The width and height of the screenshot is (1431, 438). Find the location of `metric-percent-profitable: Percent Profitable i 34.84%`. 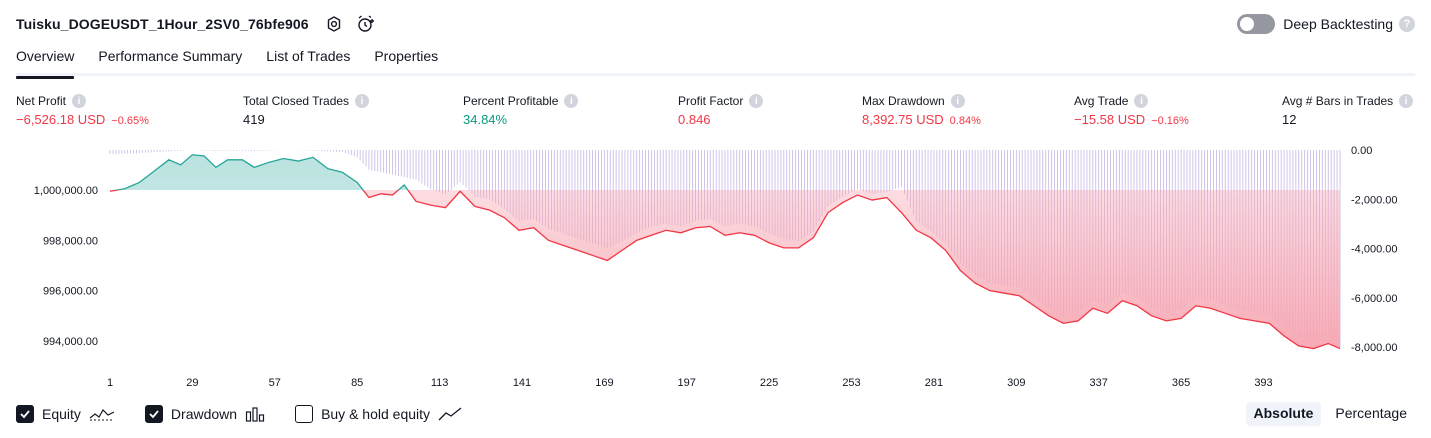

metric-percent-profitable: Percent Profitable i 34.84% is located at coordinates (521, 110).